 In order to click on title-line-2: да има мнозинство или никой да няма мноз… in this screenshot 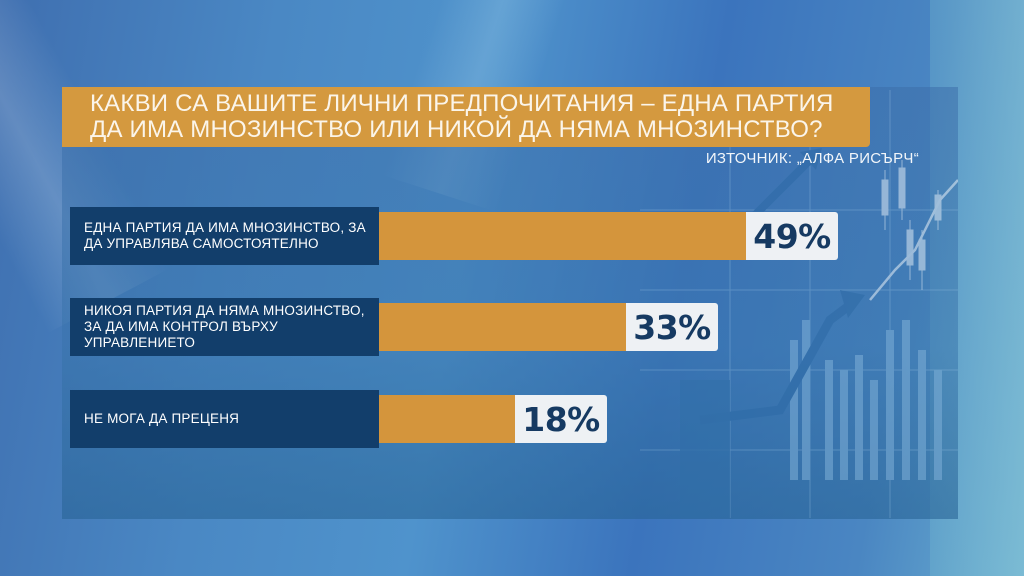, I will do `click(456, 129)`.